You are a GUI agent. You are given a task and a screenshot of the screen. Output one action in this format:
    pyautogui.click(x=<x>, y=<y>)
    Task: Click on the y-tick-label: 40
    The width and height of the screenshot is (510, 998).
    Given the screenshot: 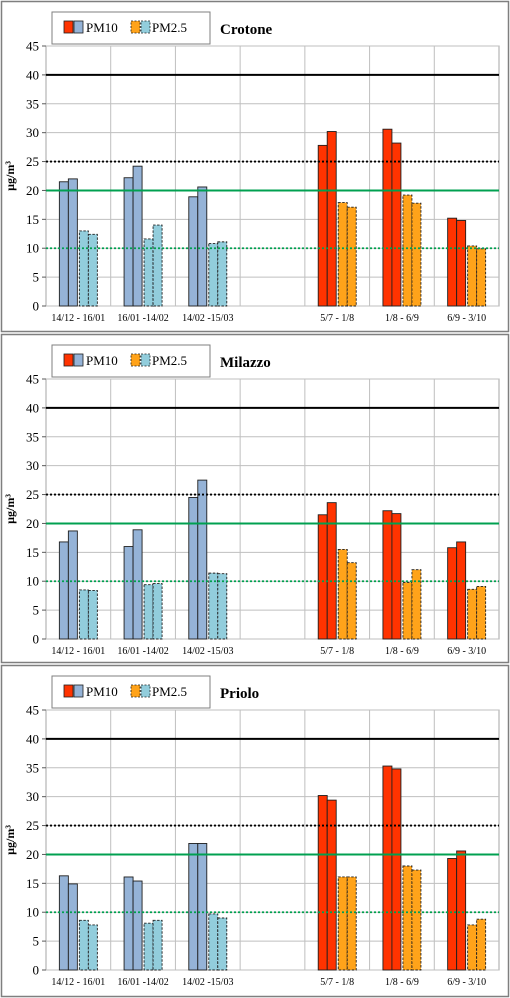 What is the action you would take?
    pyautogui.click(x=32, y=74)
    